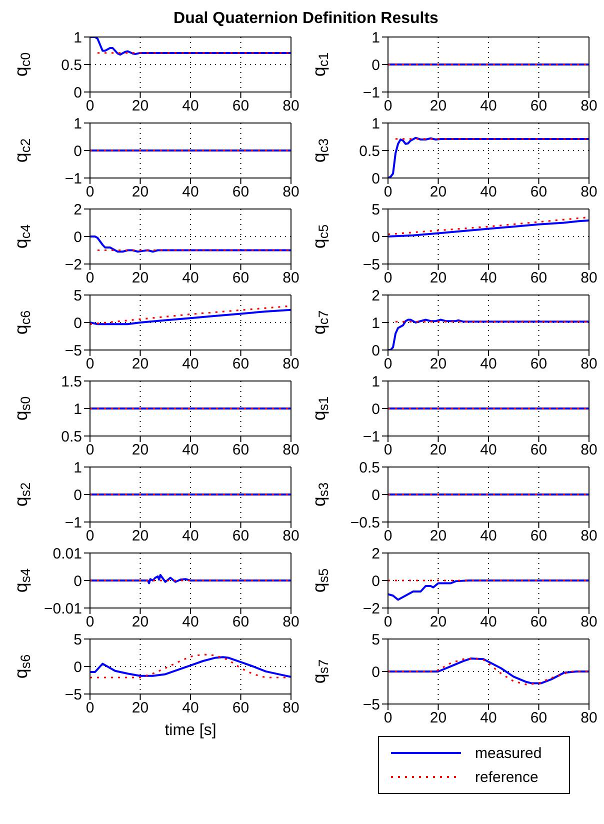 The height and width of the screenshot is (824, 604). What do you see at coordinates (369, 151) in the screenshot?
I see `y-tick-label: 0.5` at bounding box center [369, 151].